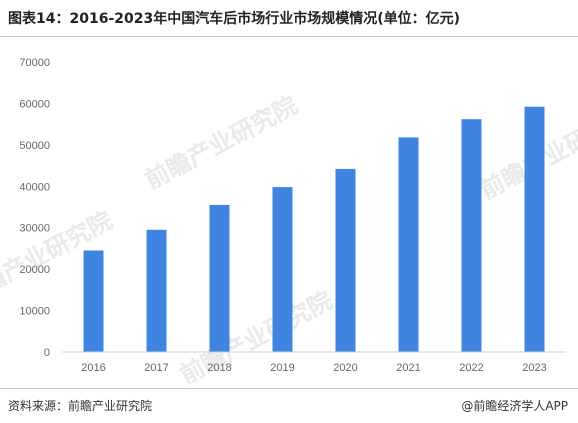 This screenshot has height=423, width=578. Describe the element at coordinates (408, 368) in the screenshot. I see `x-tick-label: 2021` at that location.